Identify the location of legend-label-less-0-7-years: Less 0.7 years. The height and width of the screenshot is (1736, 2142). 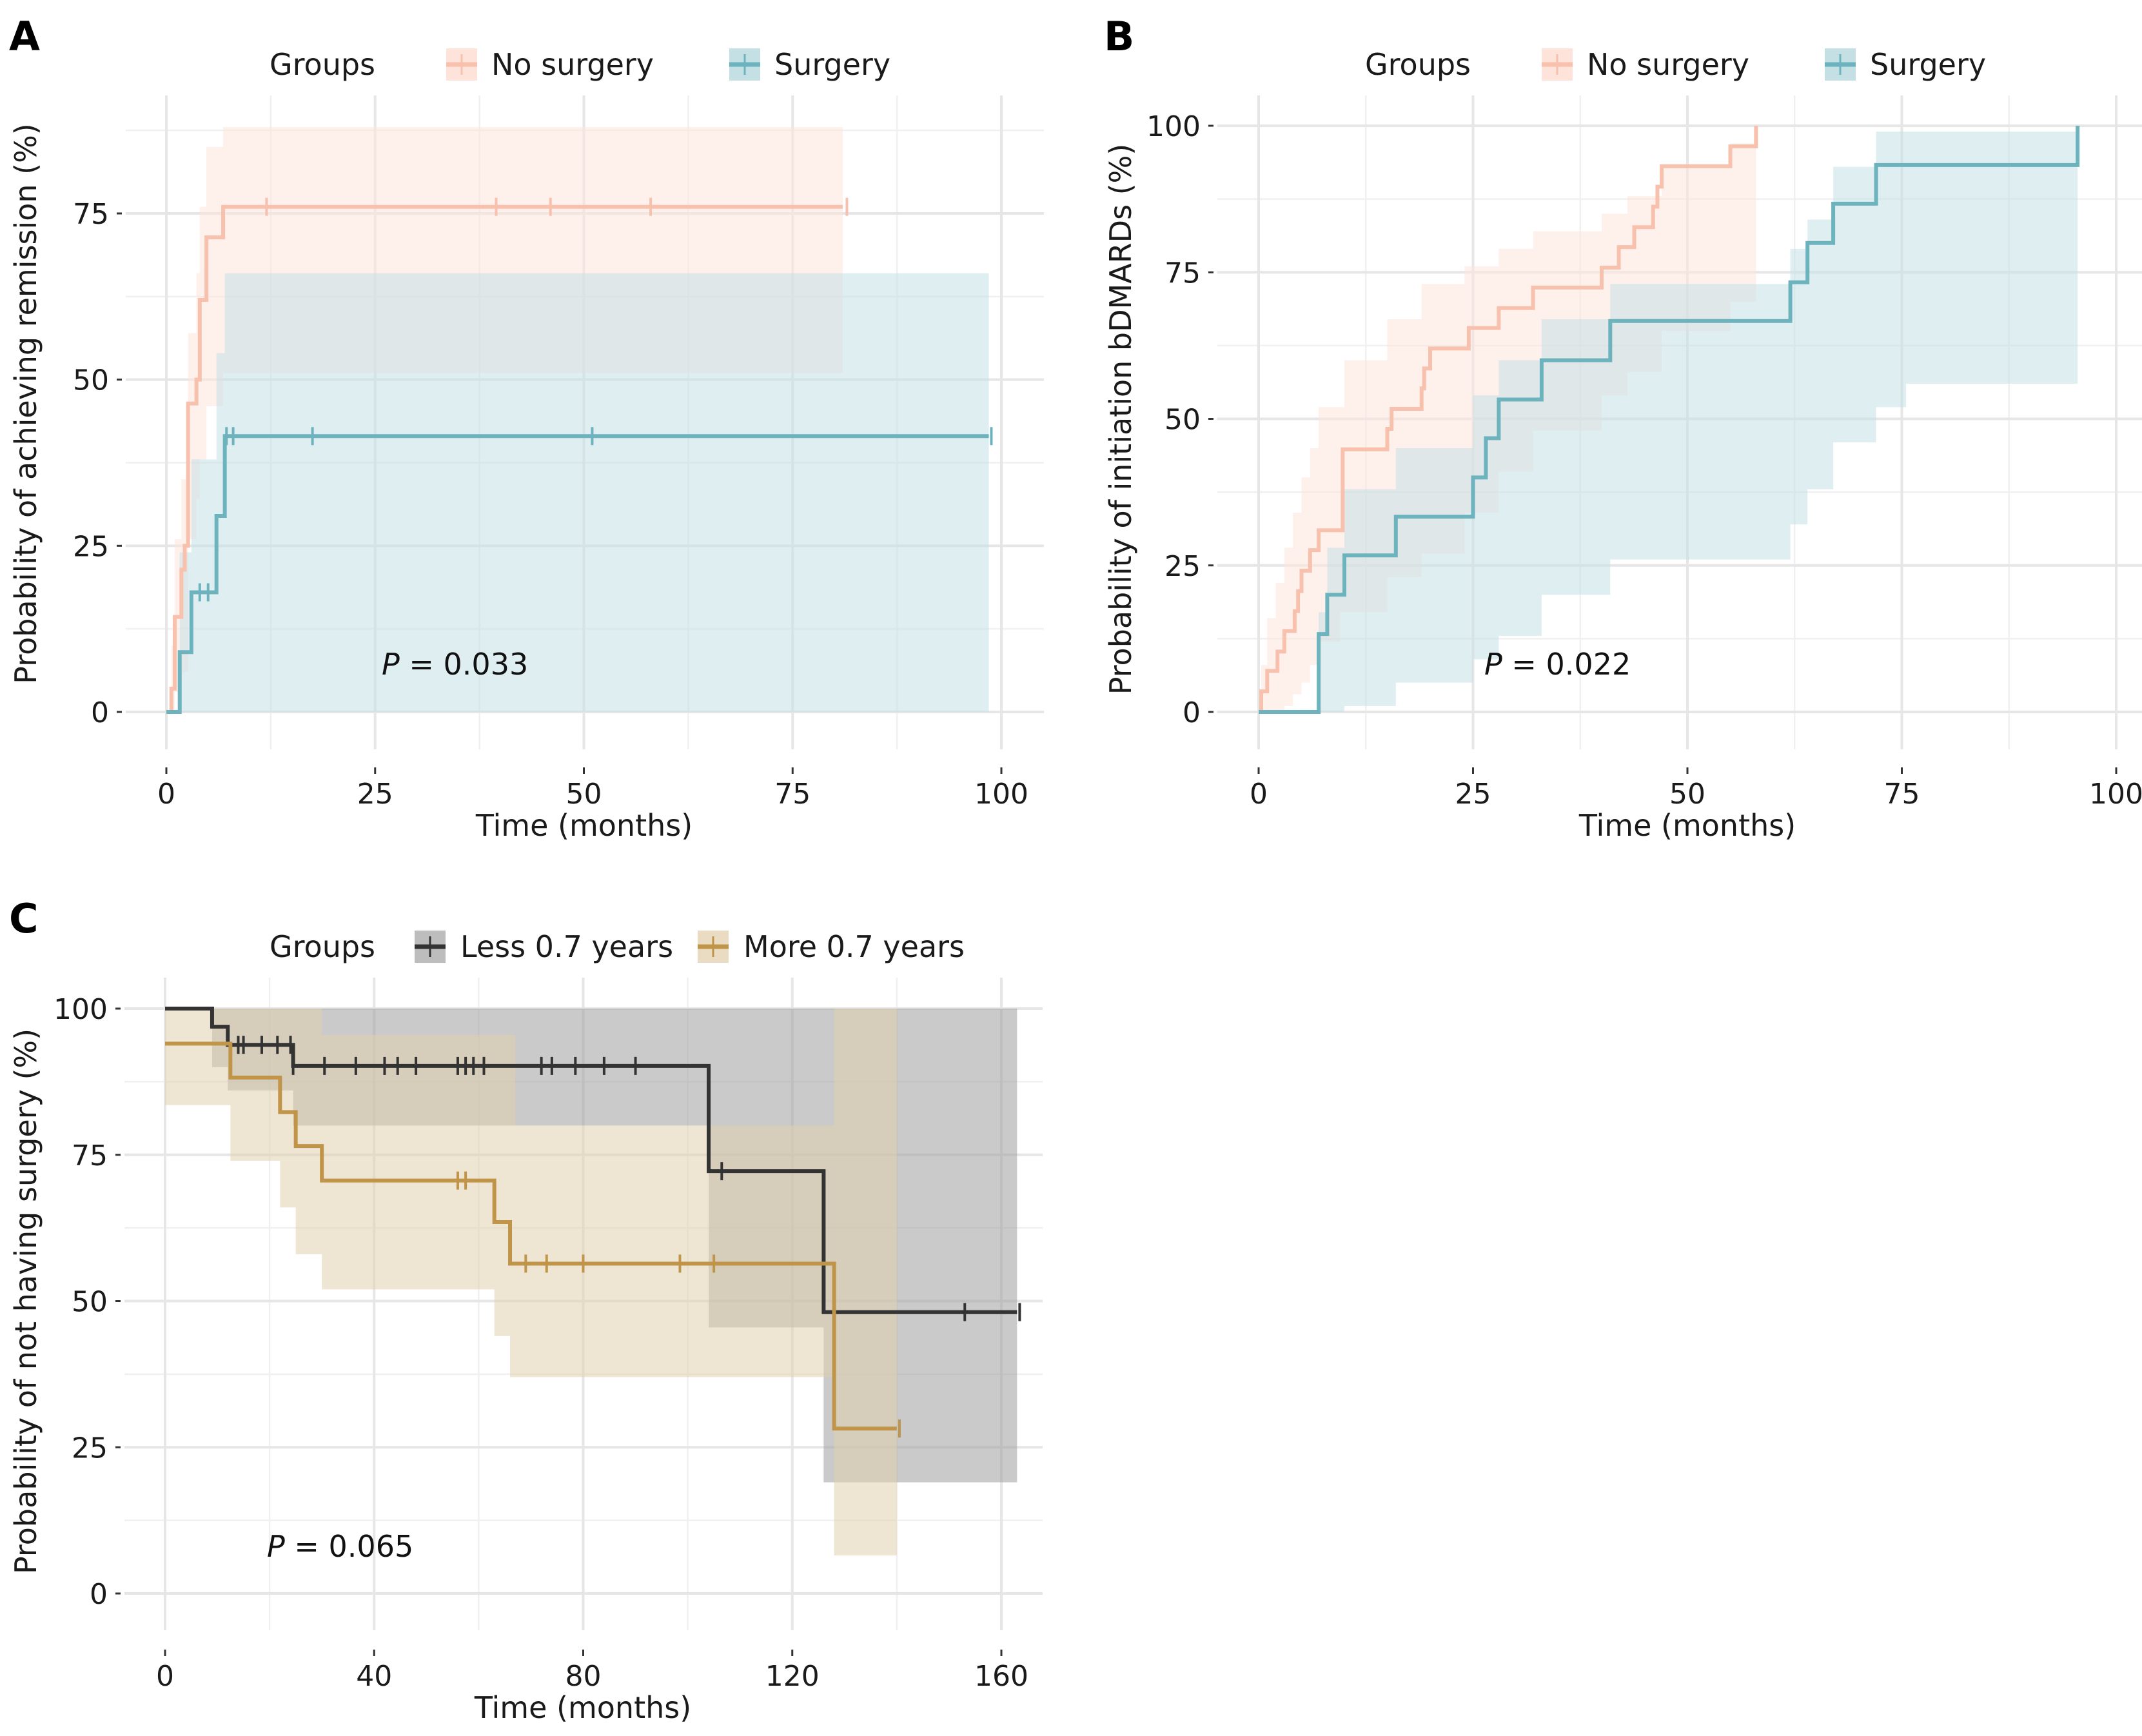
(566, 946).